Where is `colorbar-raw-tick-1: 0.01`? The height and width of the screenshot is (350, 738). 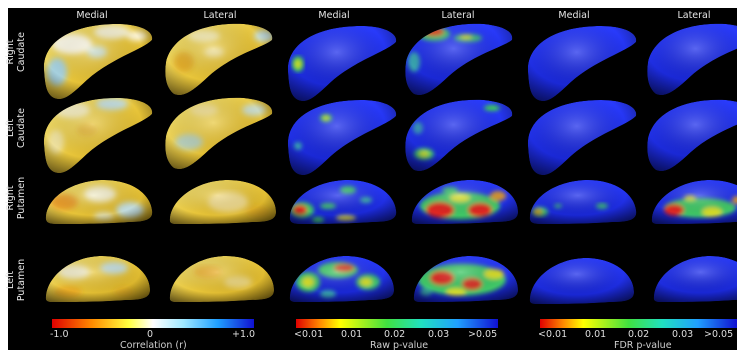
colorbar-raw-tick-1: 0.01 is located at coordinates (352, 334).